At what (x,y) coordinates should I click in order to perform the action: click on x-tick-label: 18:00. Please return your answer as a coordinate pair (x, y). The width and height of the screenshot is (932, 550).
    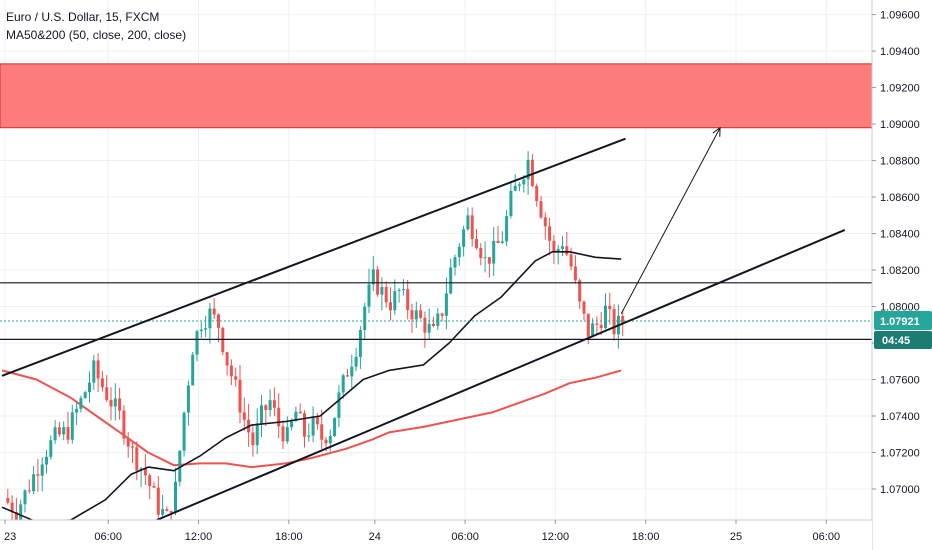
    Looking at the image, I should click on (289, 537).